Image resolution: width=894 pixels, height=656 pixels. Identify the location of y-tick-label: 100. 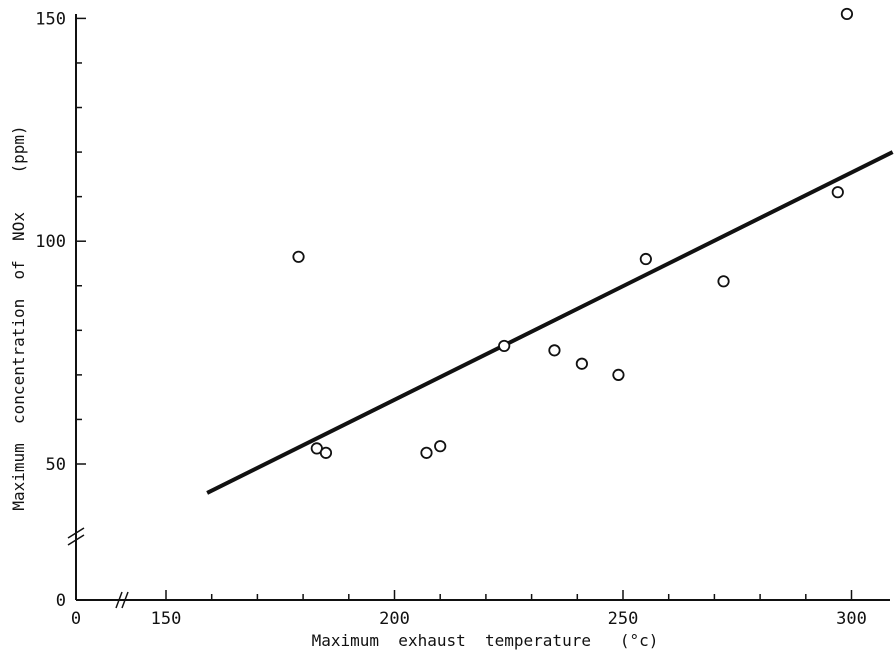
(50, 242).